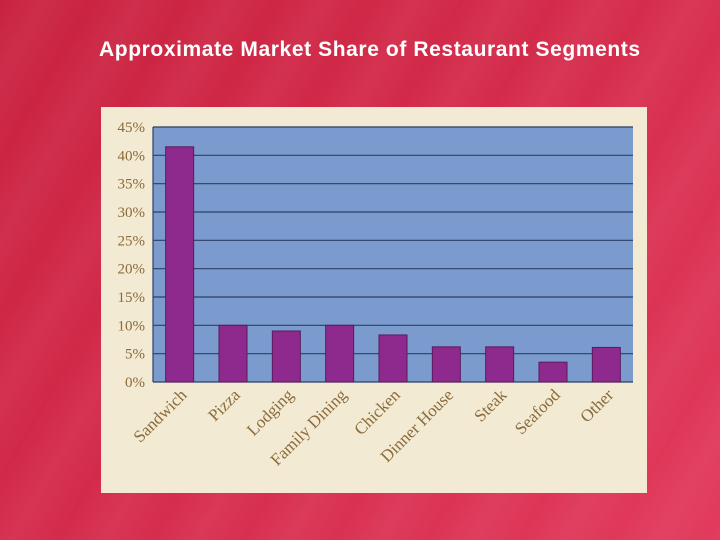 The height and width of the screenshot is (540, 720). Describe the element at coordinates (135, 355) in the screenshot. I see `y-tick-label: 5%` at that location.